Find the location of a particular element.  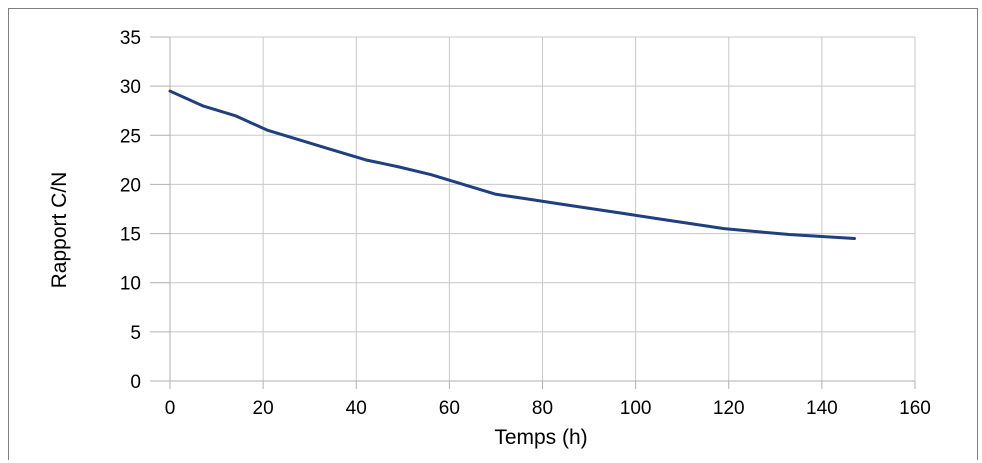

x-tick-label: 120 is located at coordinates (729, 408).